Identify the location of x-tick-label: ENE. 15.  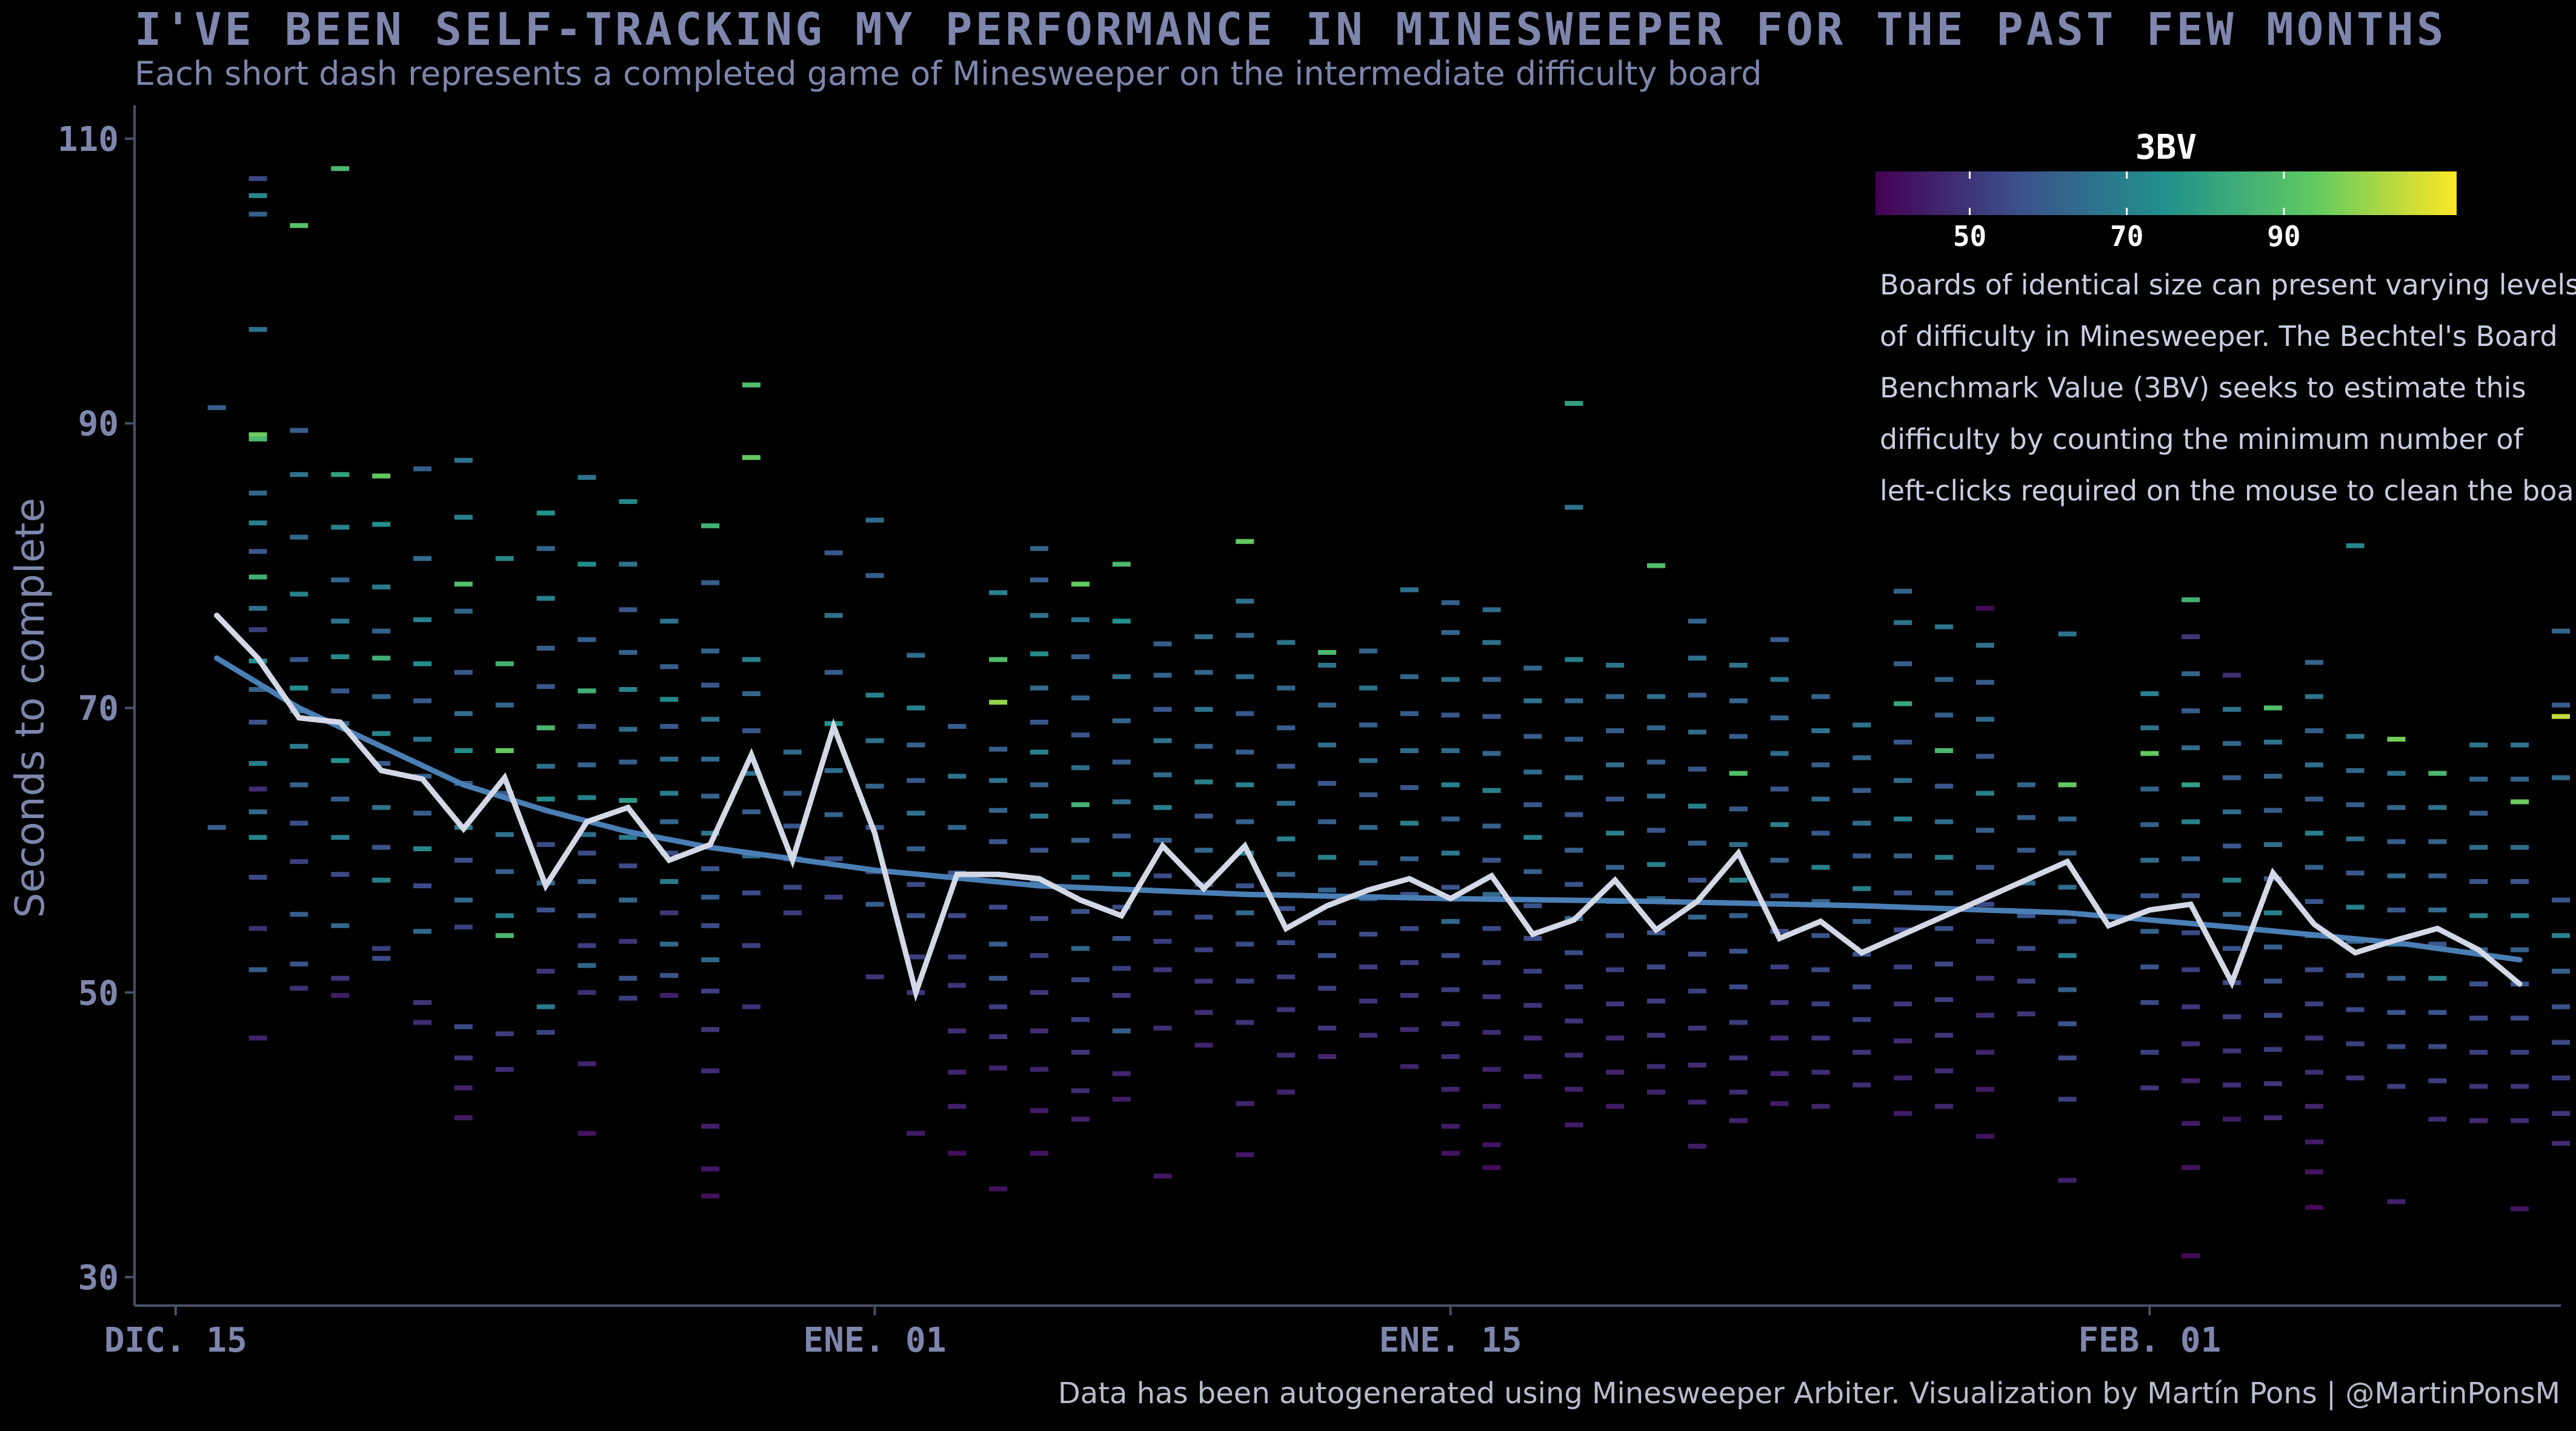
(1450, 1340).